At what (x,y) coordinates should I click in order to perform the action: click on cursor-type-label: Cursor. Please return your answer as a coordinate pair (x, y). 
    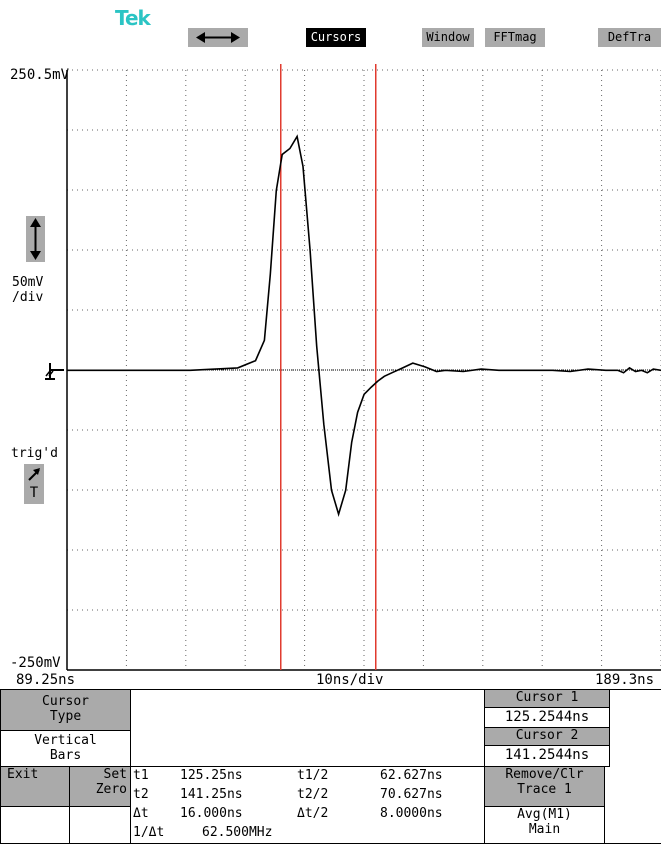
    Looking at the image, I should click on (65, 701).